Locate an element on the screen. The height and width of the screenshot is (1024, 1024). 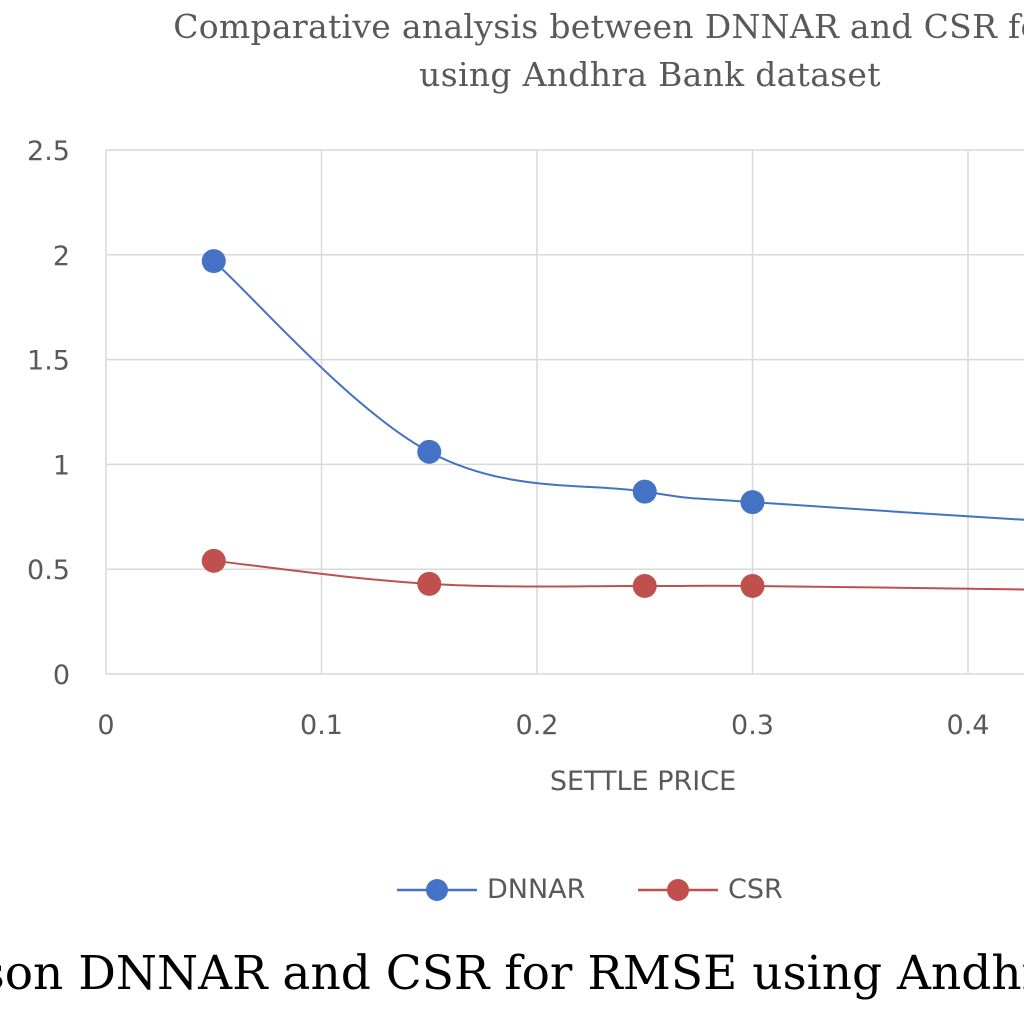
y-axis-ticks: 0 0.5 1 1.5 2 2.5 is located at coordinates (48, 413).